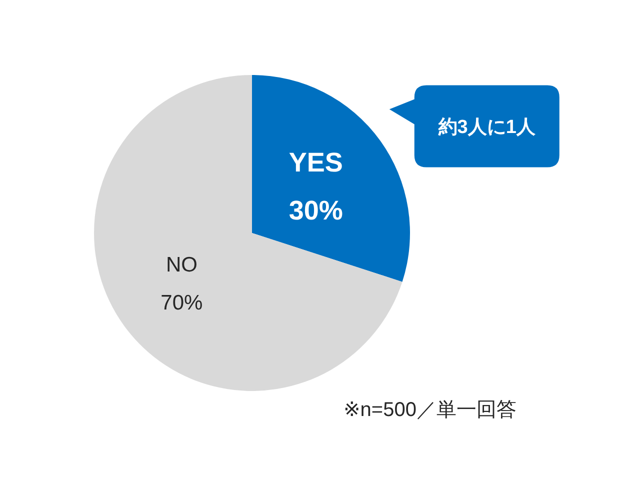 The height and width of the screenshot is (480, 640). Describe the element at coordinates (181, 303) in the screenshot. I see `data-label: 70%` at that location.